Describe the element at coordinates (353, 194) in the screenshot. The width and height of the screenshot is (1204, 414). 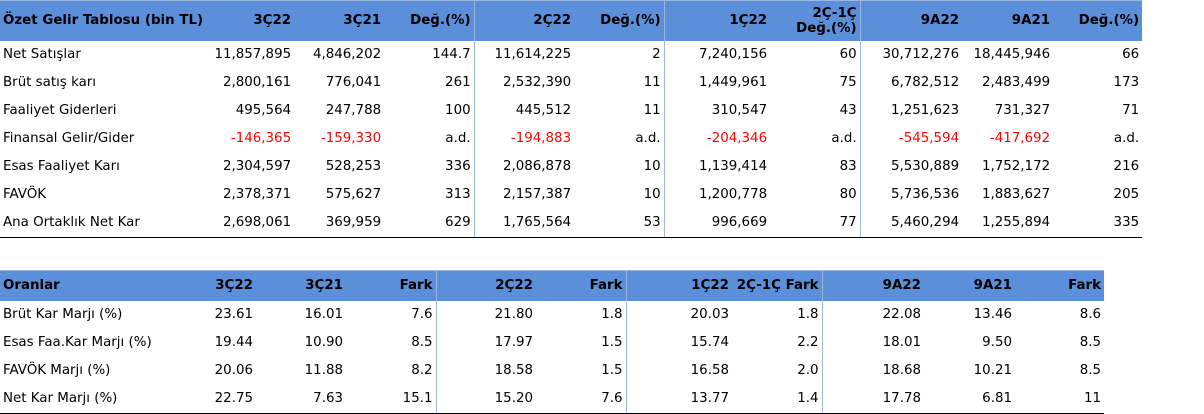
I see `table-cell: 575,627` at that location.